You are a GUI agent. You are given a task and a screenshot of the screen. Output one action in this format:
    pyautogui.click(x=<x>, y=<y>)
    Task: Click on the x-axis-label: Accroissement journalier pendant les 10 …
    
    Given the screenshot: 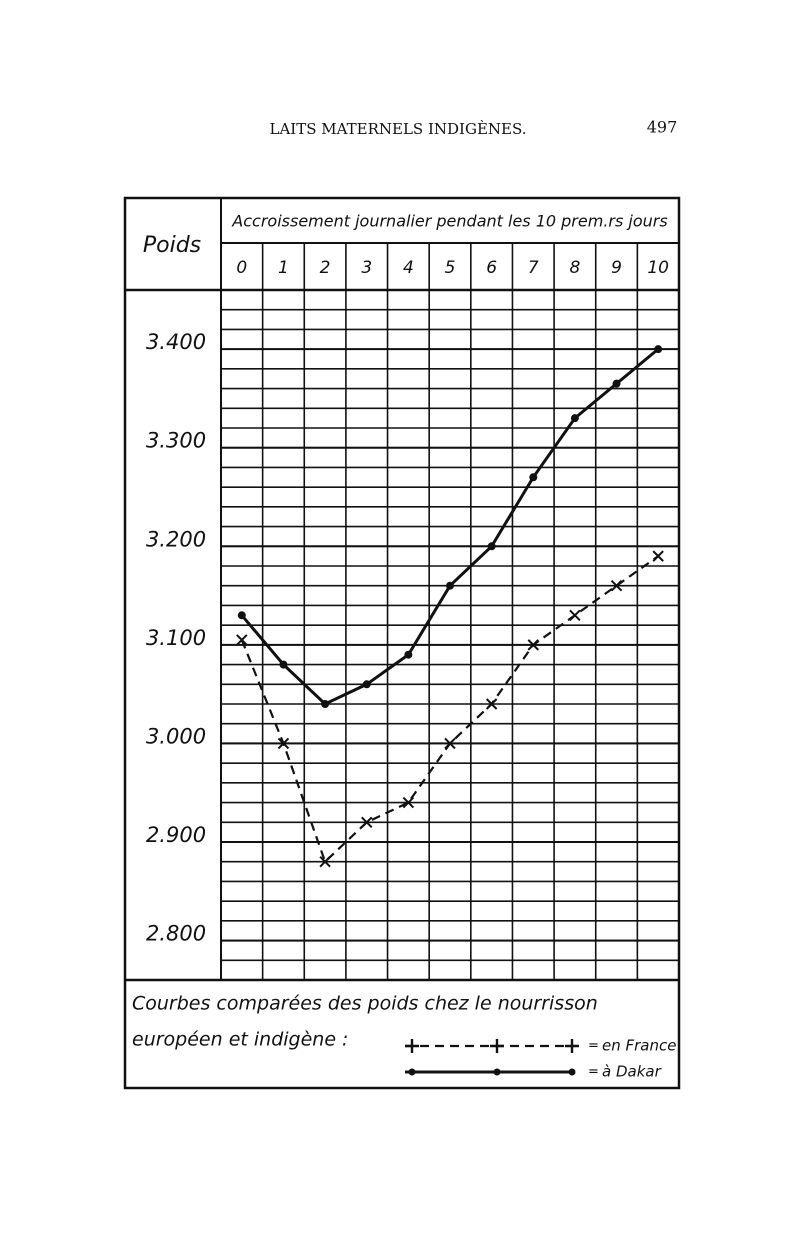 What is the action you would take?
    pyautogui.click(x=449, y=221)
    